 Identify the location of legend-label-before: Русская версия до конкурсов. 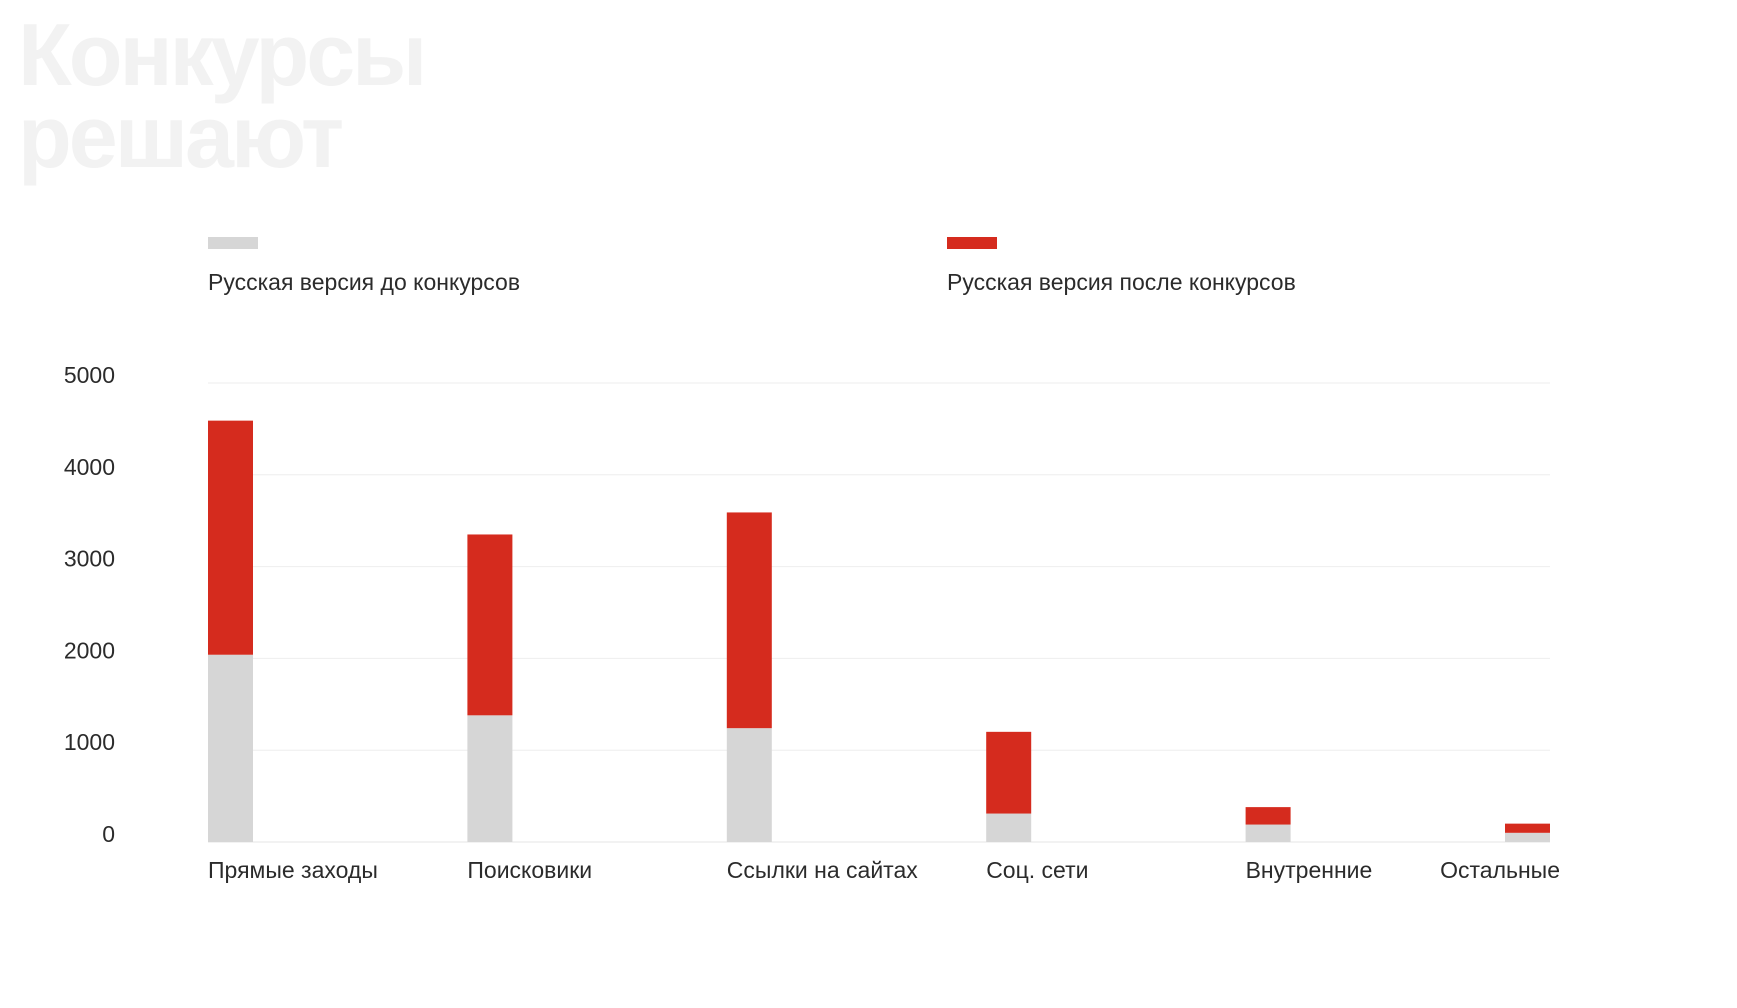
(364, 282).